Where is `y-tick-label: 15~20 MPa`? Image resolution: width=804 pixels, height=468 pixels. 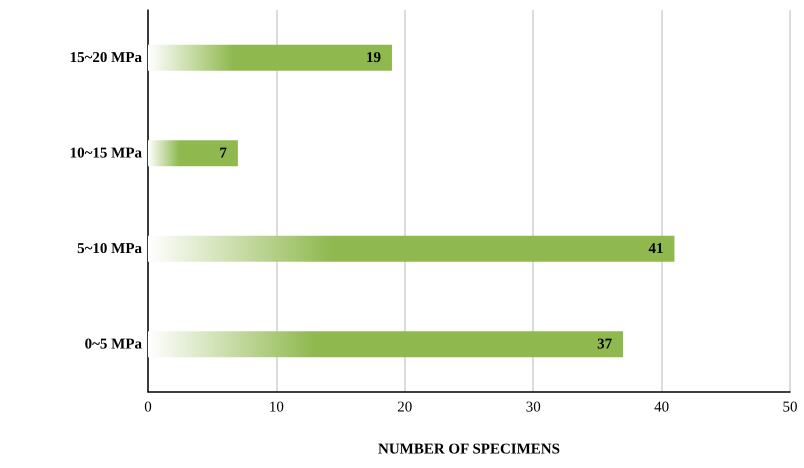
y-tick-label: 15~20 MPa is located at coordinates (106, 58).